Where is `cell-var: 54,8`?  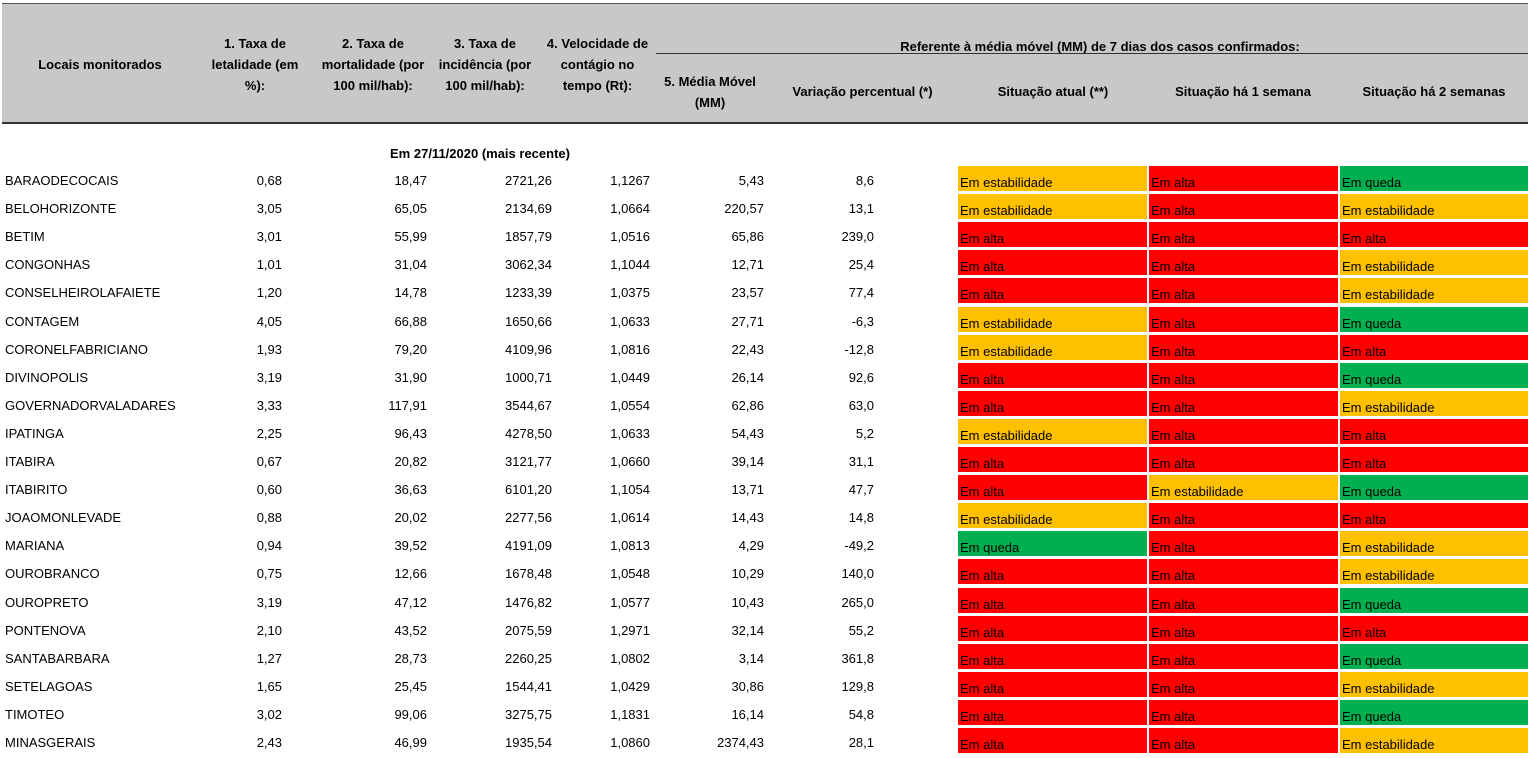 cell-var: 54,8 is located at coordinates (861, 714).